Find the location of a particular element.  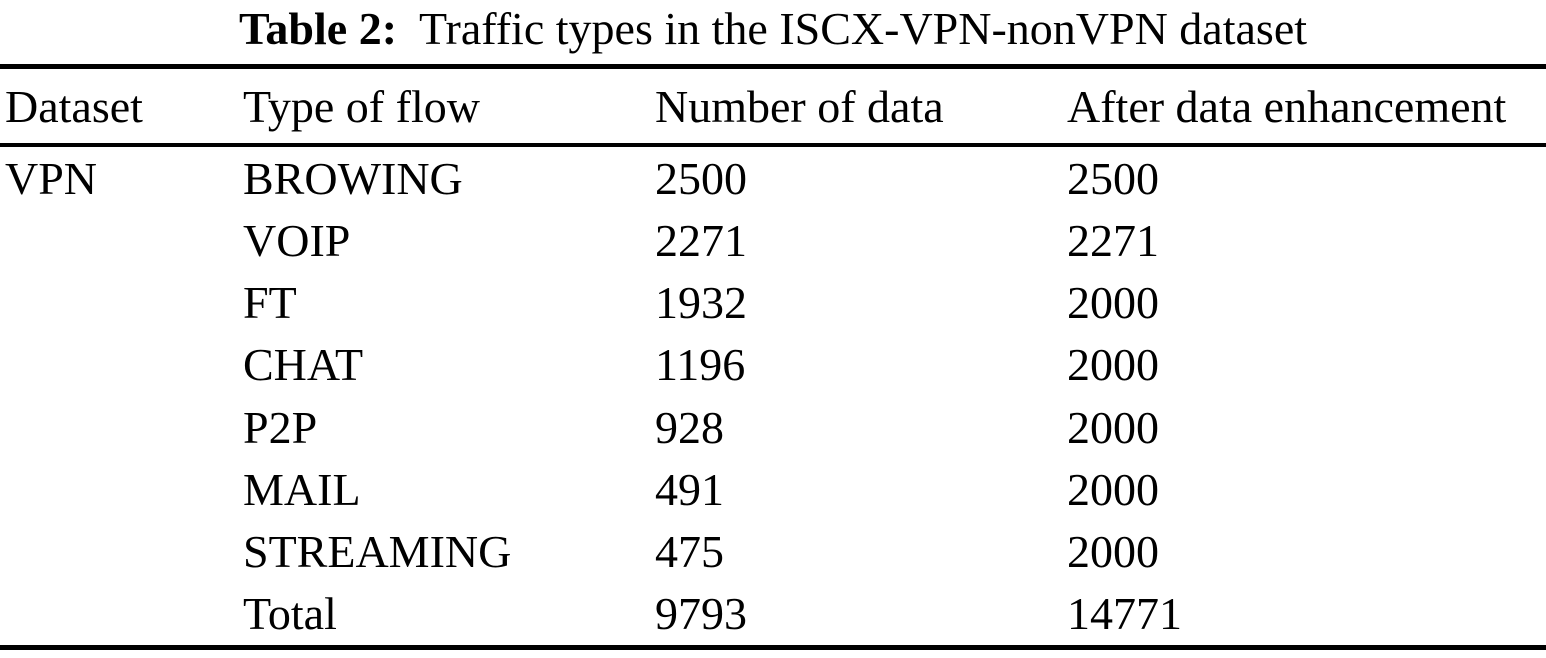

table-row: P2P 928 2000 is located at coordinates (775, 427).